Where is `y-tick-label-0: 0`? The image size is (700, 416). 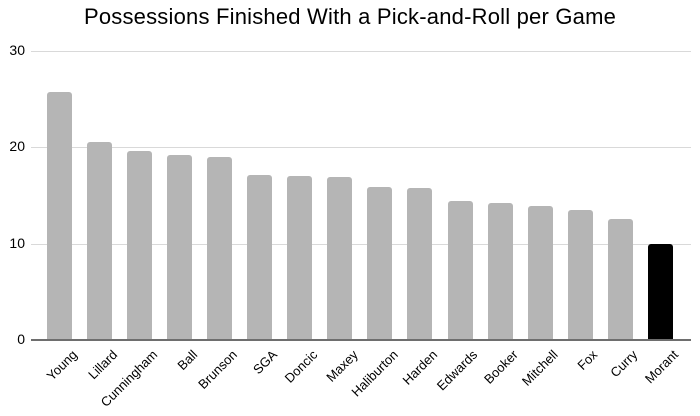 y-tick-label-0: 0 is located at coordinates (21, 339).